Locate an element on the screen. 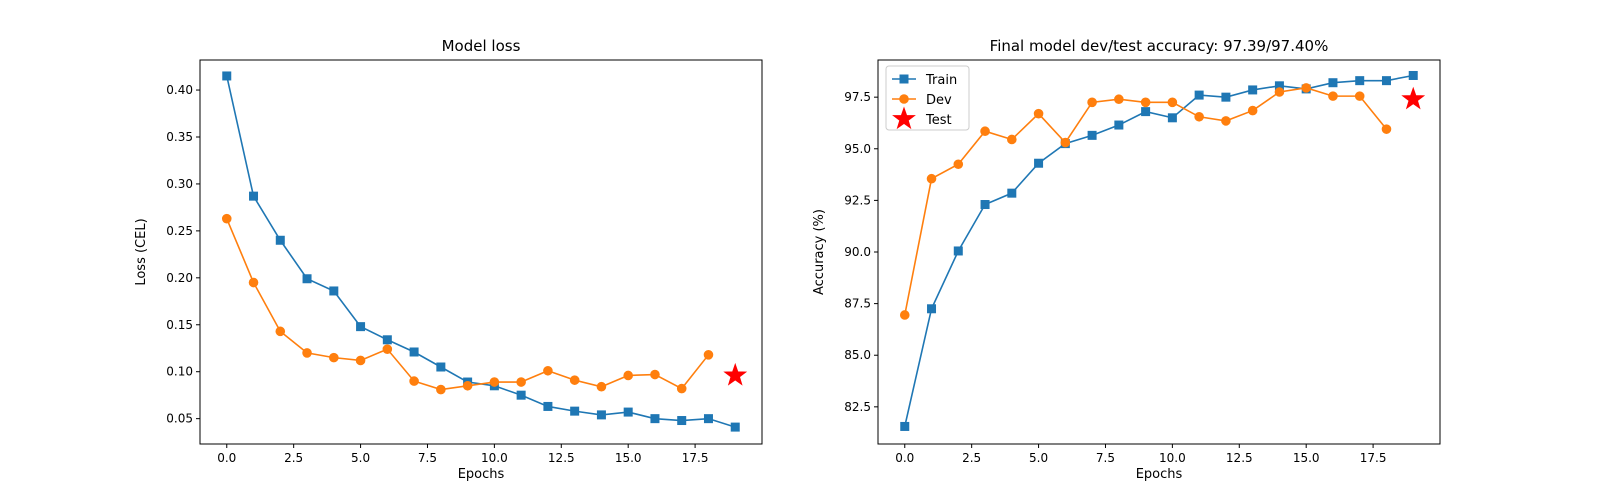  y-tick-label: 90.0 is located at coordinates (857, 252).